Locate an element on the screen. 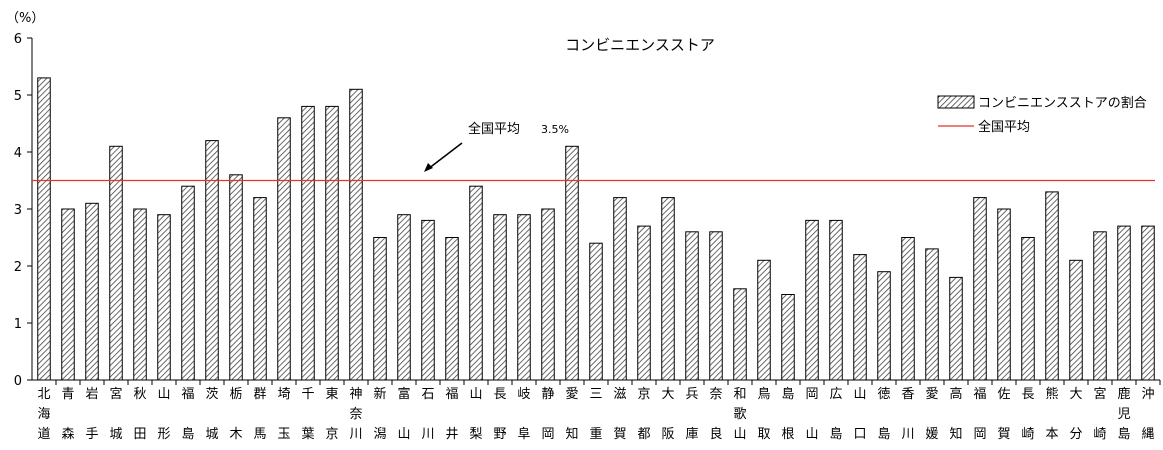 The image size is (1163, 450). x-category-label: 青森 is located at coordinates (67, 414).